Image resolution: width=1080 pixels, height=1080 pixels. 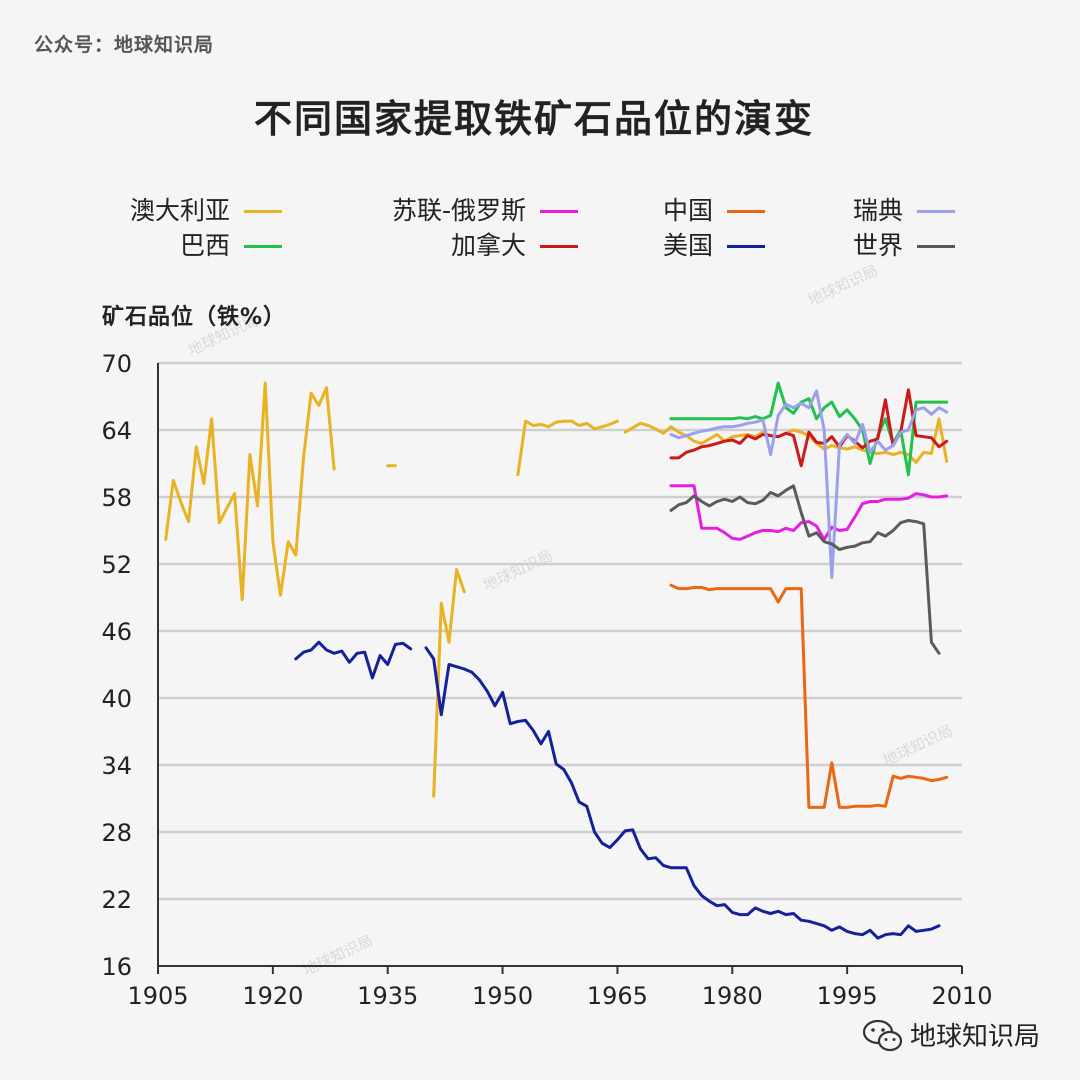 I want to click on wechat-logo-icon, so click(x=882, y=1035).